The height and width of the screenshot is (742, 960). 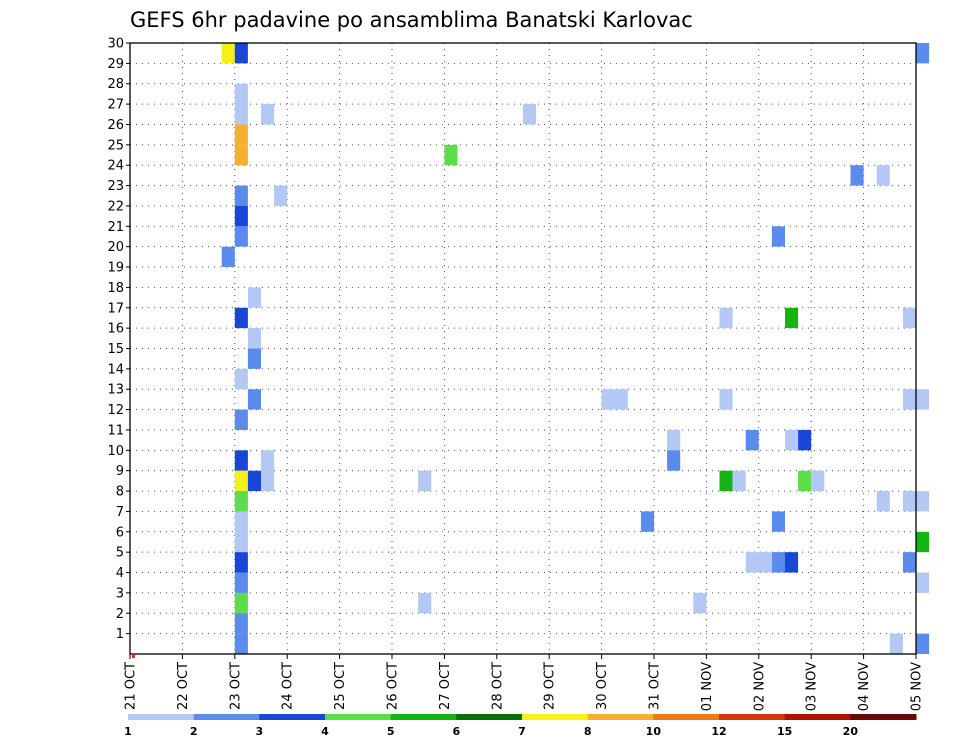 What do you see at coordinates (260, 731) in the screenshot?
I see `legend-label: 3` at bounding box center [260, 731].